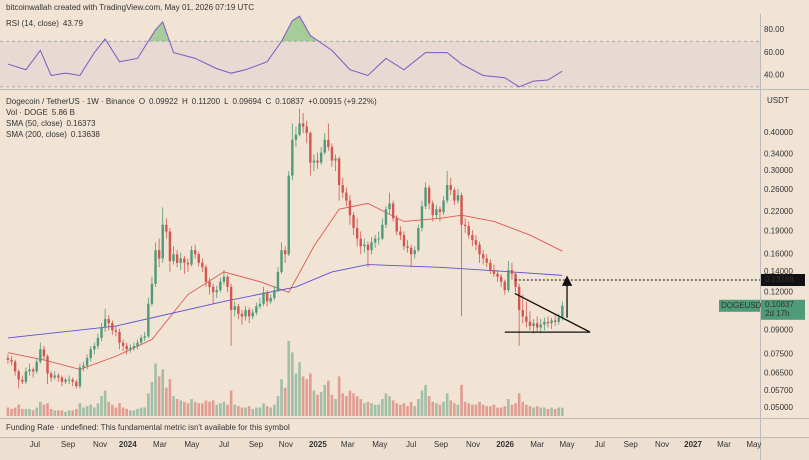 The height and width of the screenshot is (460, 809). I want to click on symbol-badge, so click(739, 305).